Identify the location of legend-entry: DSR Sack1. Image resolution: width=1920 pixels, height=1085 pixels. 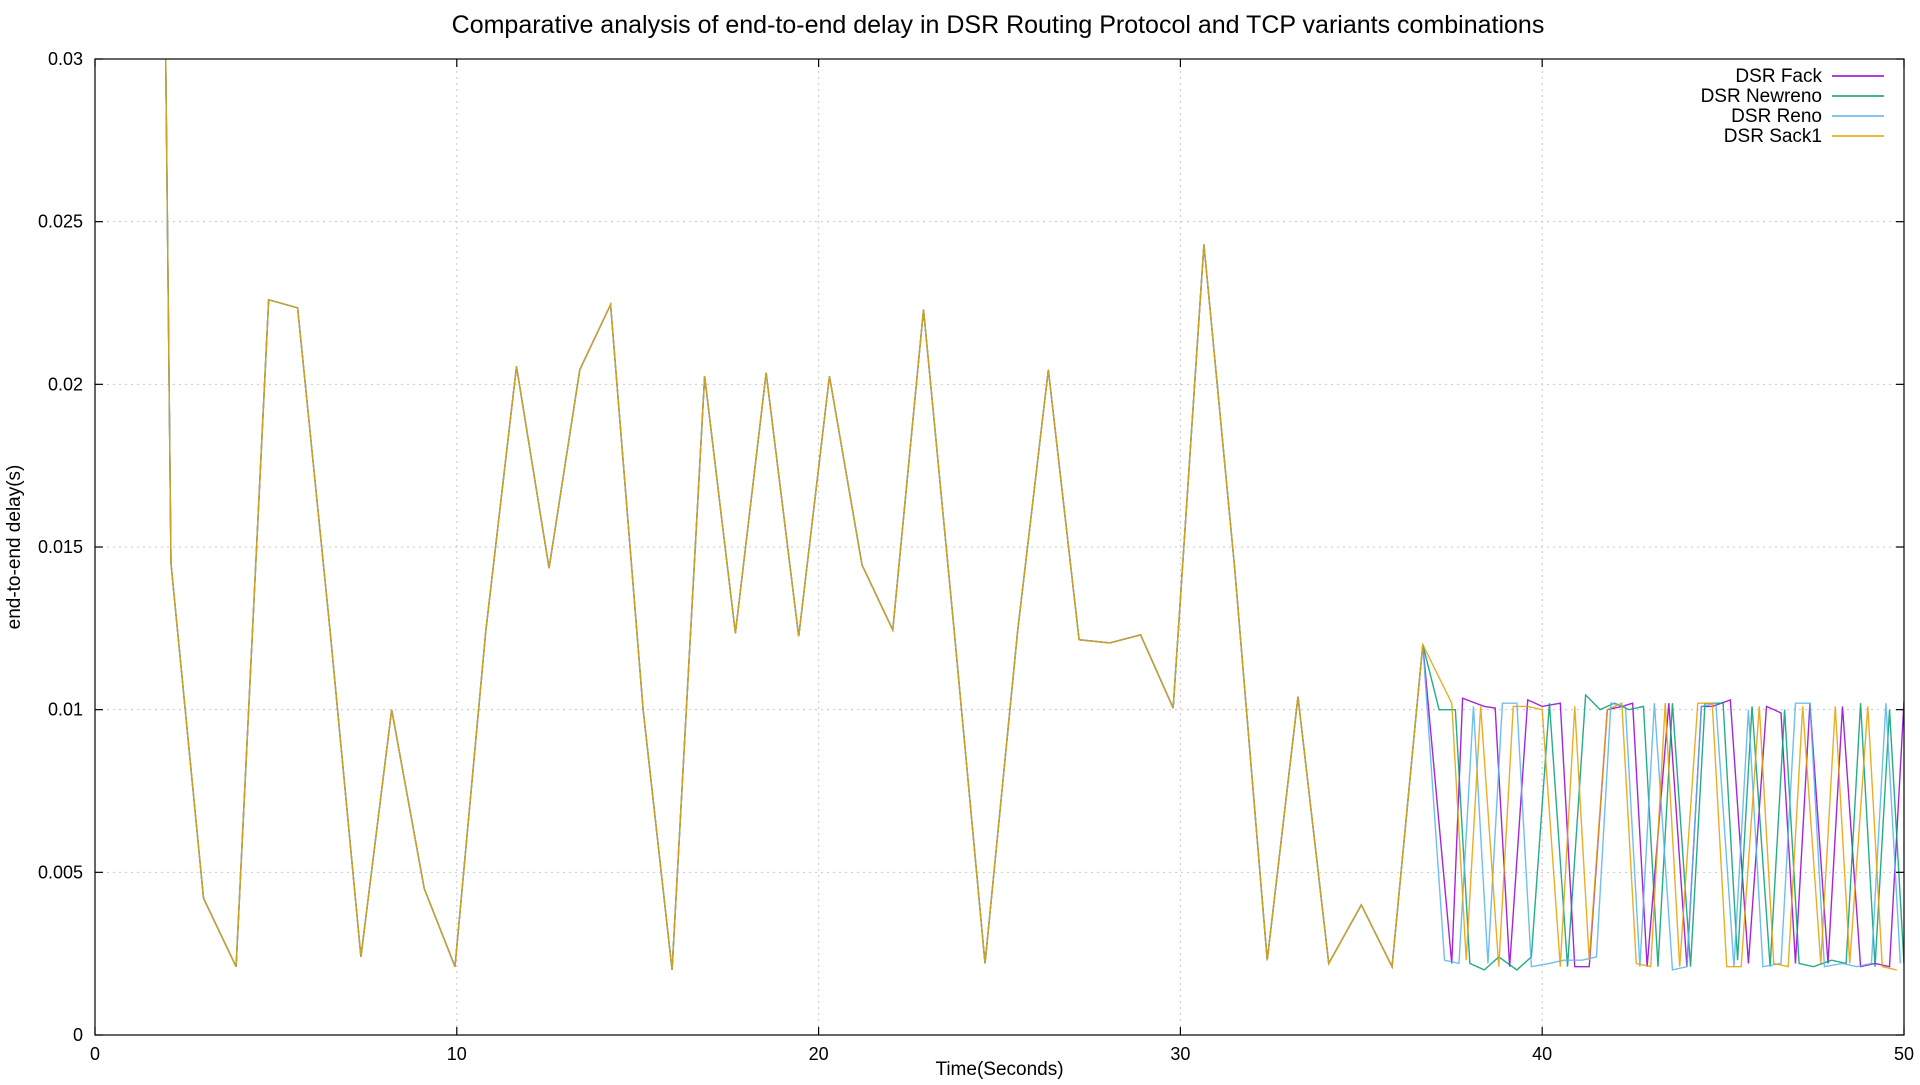
(1804, 136).